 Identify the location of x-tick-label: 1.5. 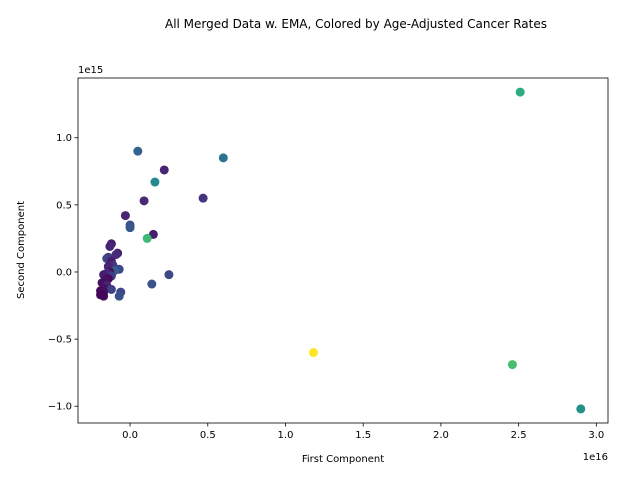
(363, 435).